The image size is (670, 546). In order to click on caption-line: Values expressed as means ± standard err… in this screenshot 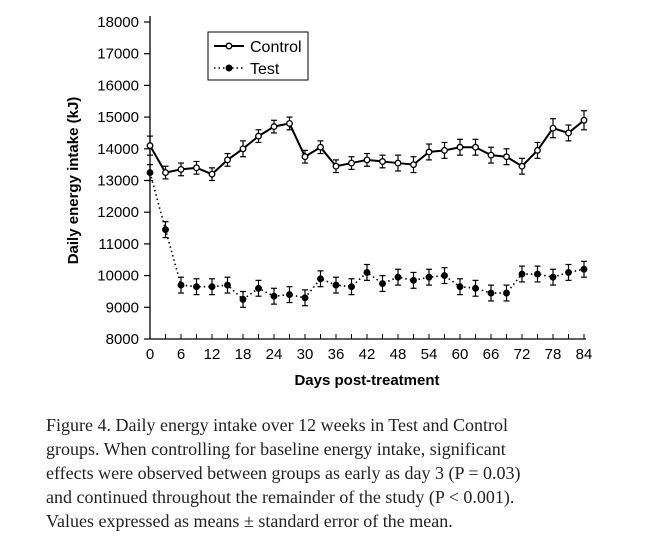, I will do `click(249, 521)`.